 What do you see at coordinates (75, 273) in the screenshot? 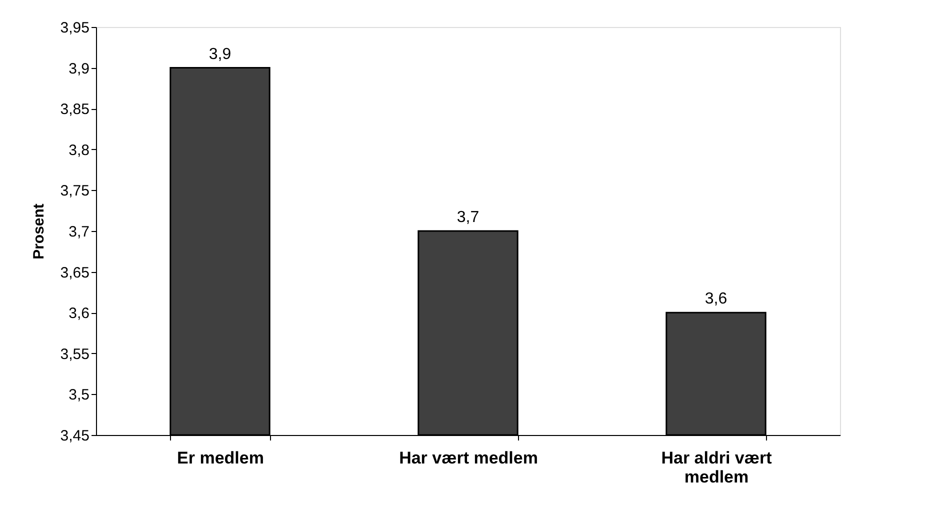
I see `y-tick-label: 3,65` at bounding box center [75, 273].